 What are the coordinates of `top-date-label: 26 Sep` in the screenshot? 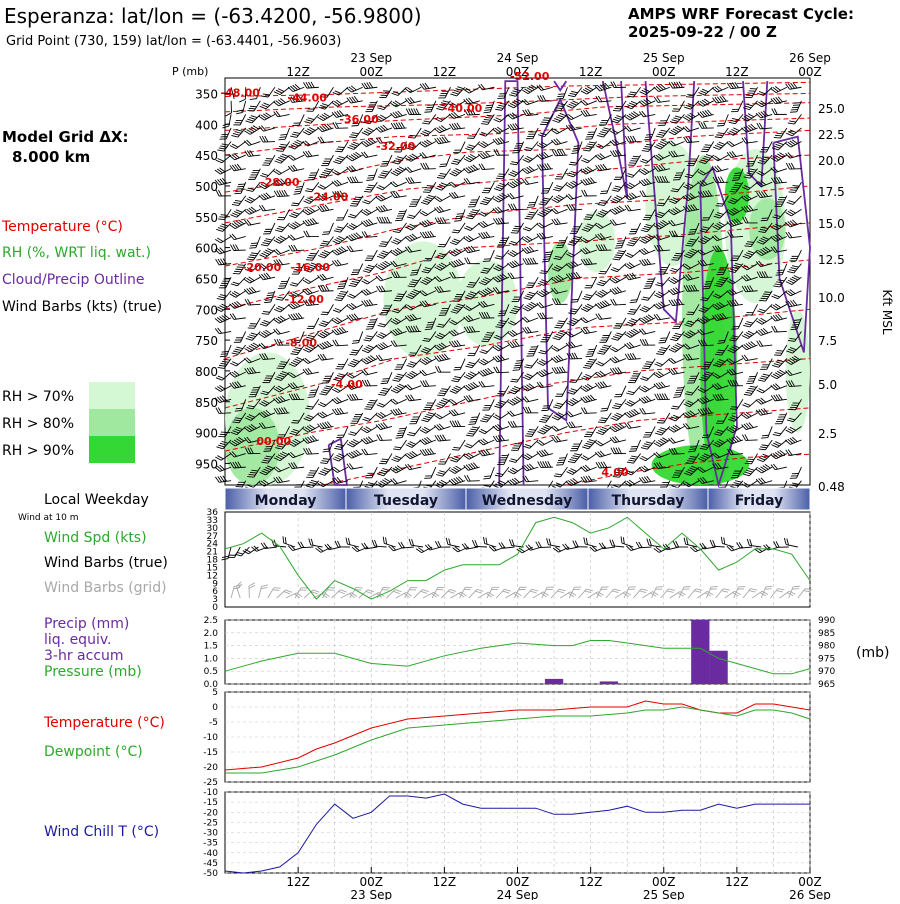 It's located at (810, 58).